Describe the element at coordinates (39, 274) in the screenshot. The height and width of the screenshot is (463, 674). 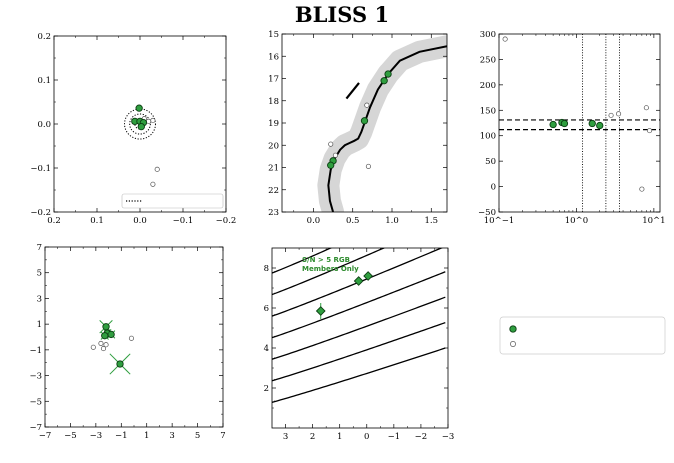
I see `y-tick-label: 5` at that location.